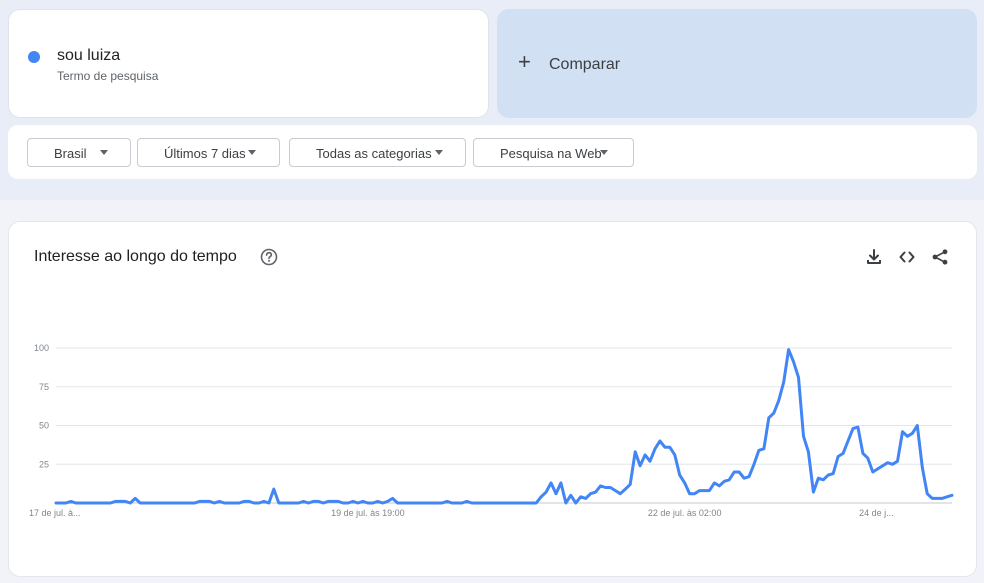  I want to click on region-filter-label: Brasil, so click(70, 153).